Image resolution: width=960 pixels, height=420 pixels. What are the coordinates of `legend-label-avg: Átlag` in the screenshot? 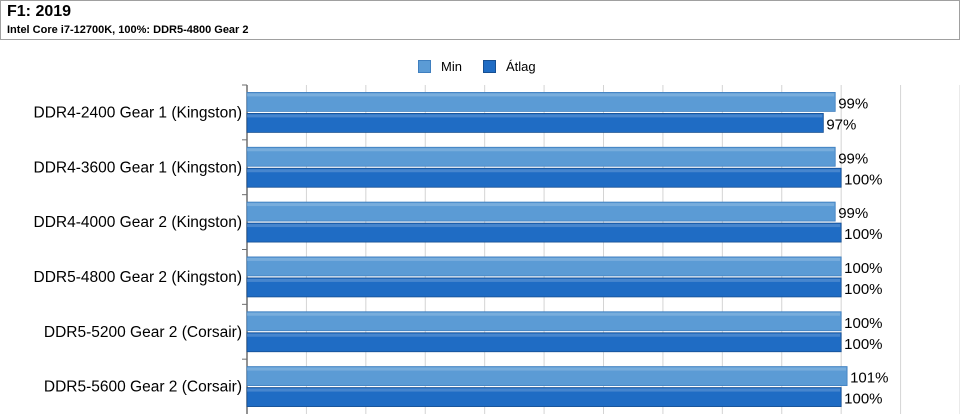 It's located at (521, 66).